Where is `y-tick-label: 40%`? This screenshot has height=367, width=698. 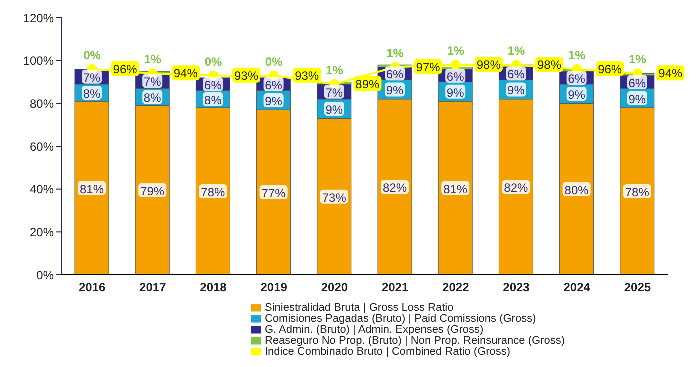
y-tick-label: 40% is located at coordinates (42, 189).